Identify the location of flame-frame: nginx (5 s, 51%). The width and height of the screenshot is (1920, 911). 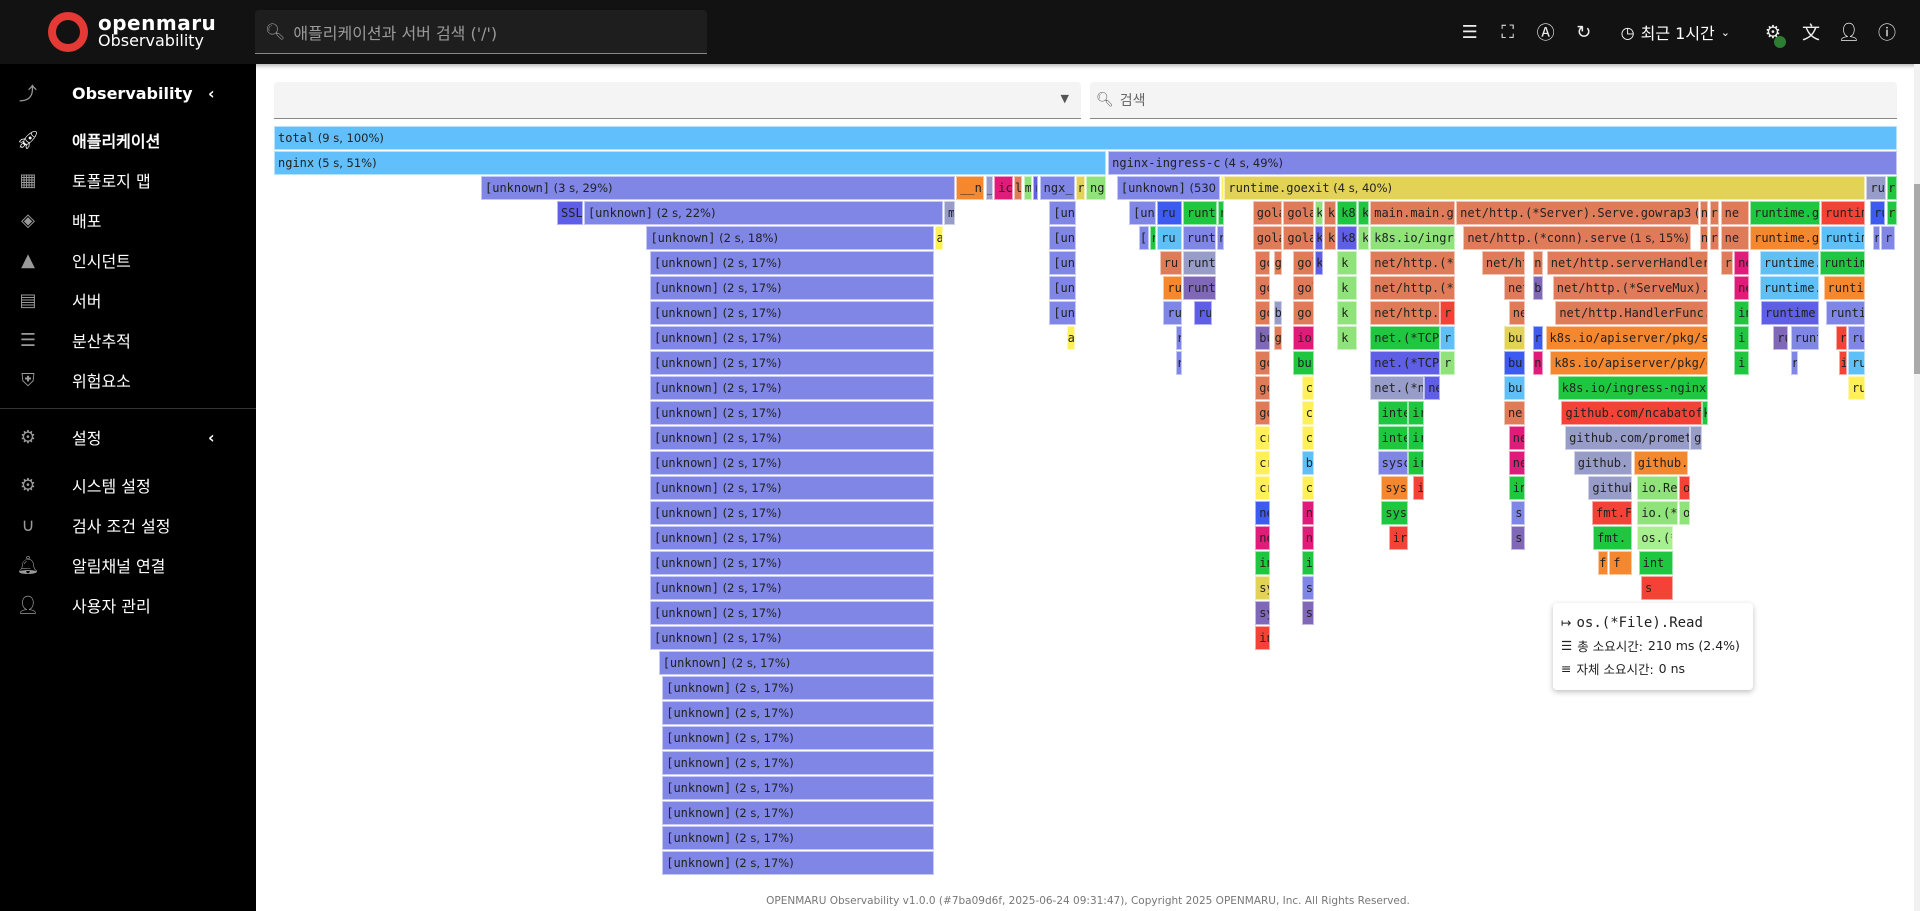
(690, 163).